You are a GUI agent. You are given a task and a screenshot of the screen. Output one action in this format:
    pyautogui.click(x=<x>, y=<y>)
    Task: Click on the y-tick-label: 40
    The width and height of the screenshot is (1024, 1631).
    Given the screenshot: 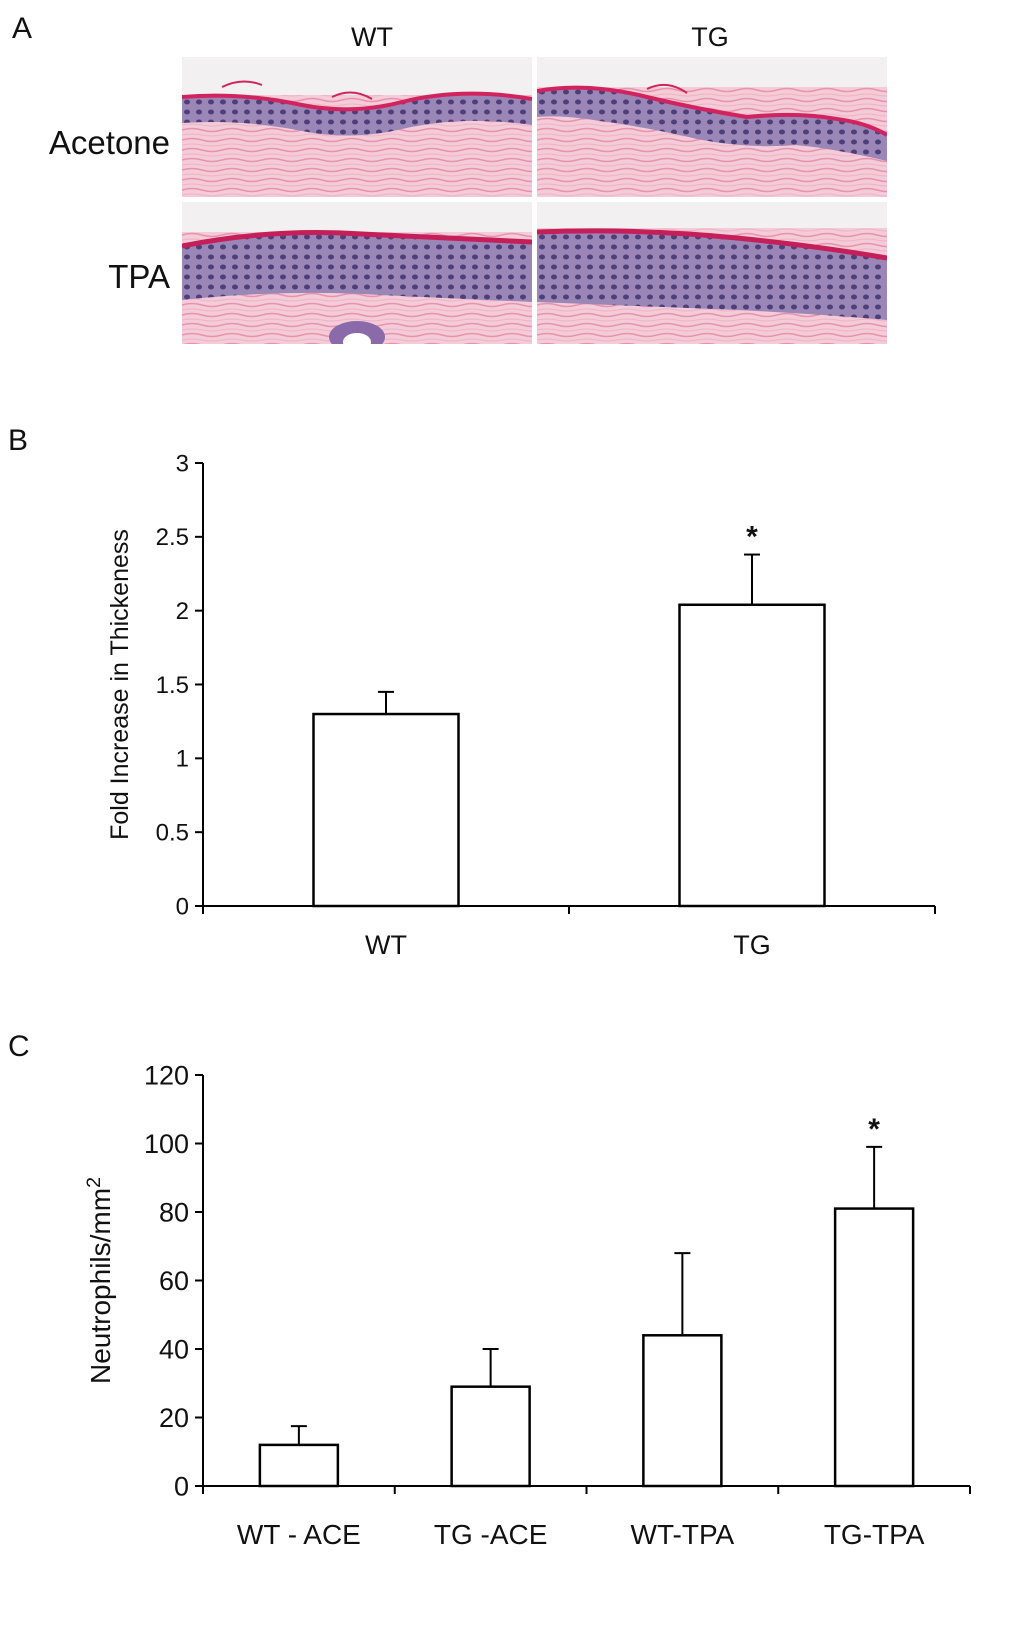 What is the action you would take?
    pyautogui.click(x=174, y=1349)
    